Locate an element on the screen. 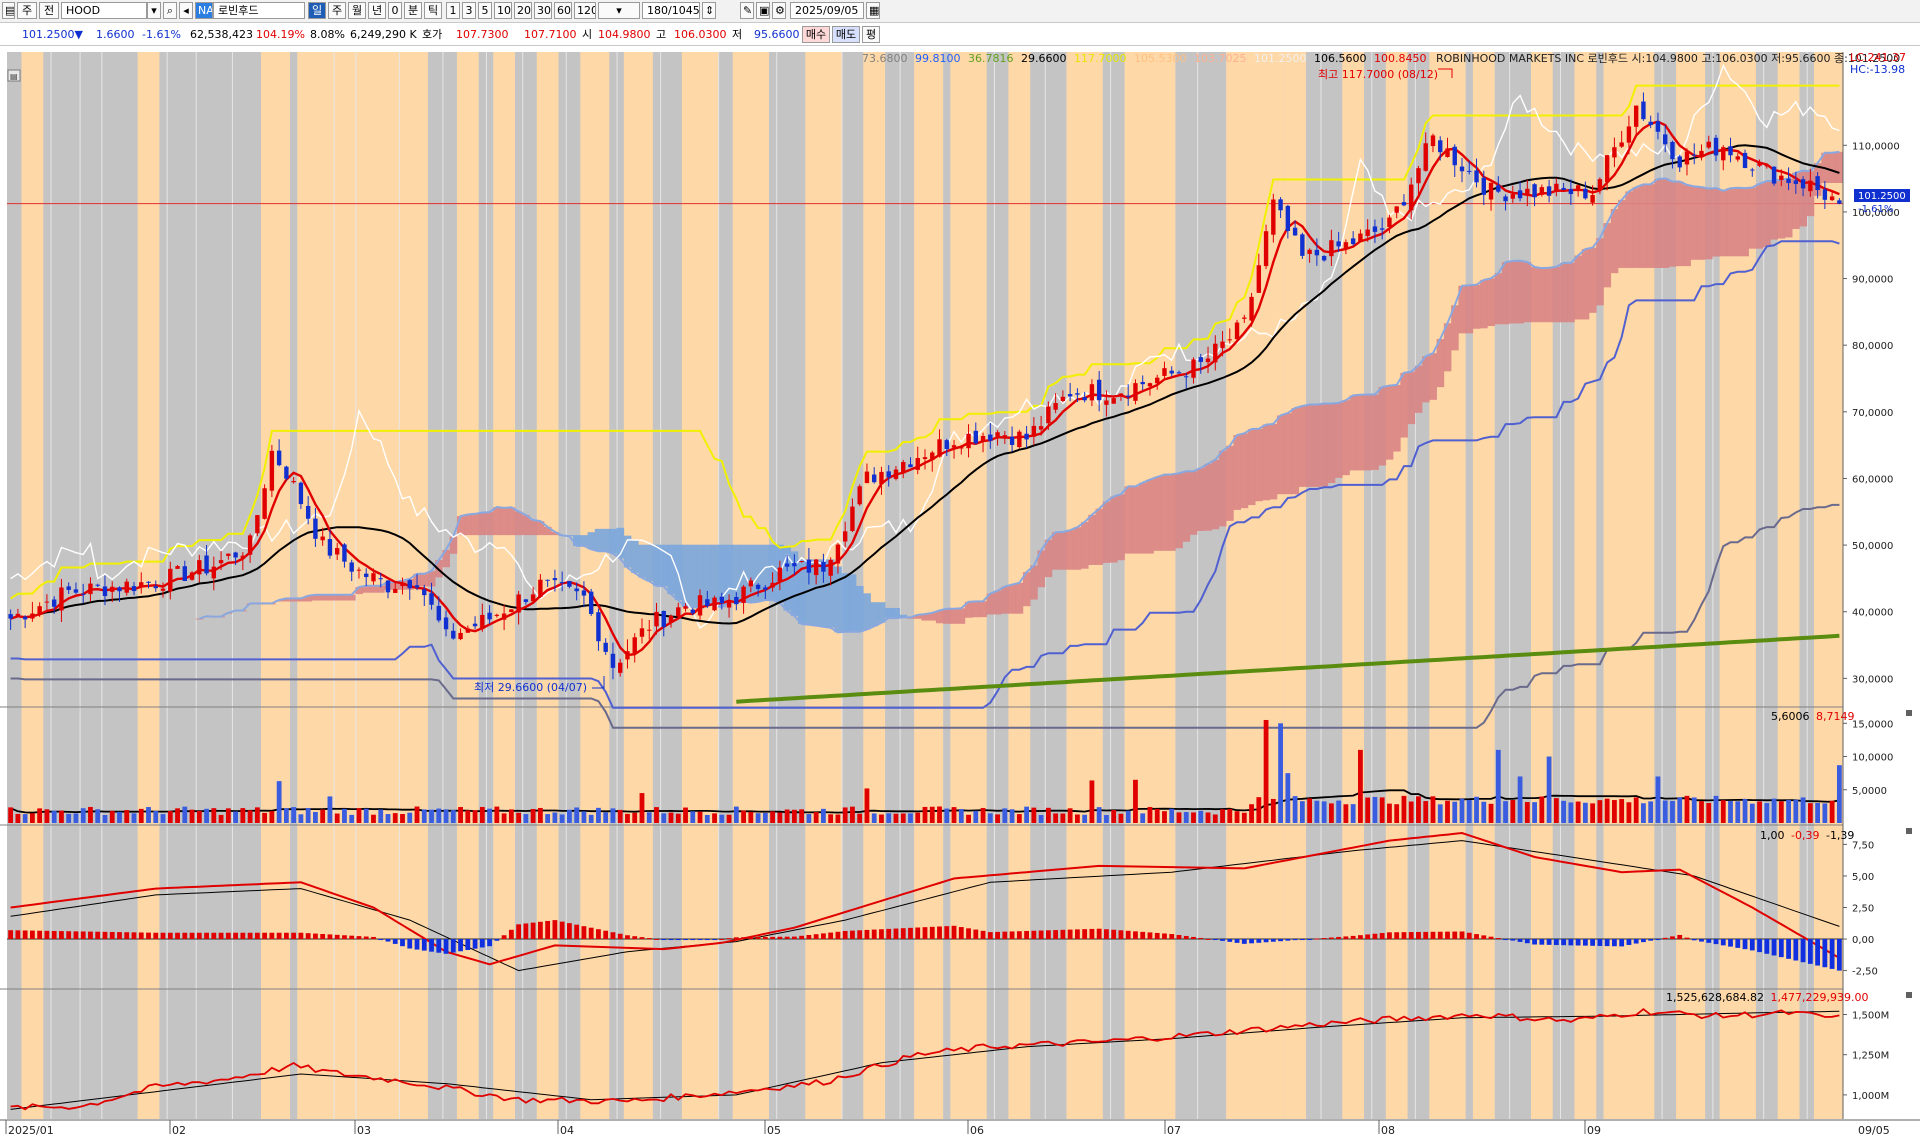  interval-button-minute: 분 is located at coordinates (413, 10).